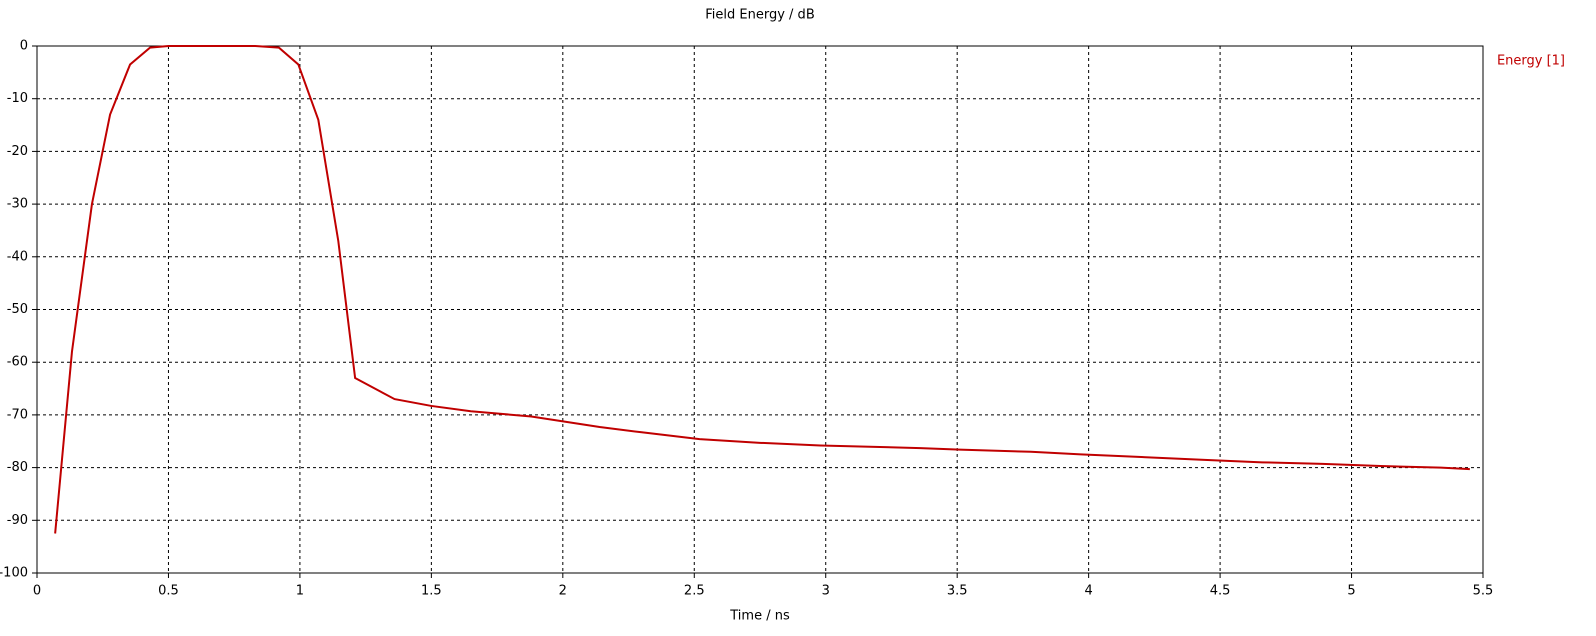  I want to click on x-tick-label: 0, so click(37, 591).